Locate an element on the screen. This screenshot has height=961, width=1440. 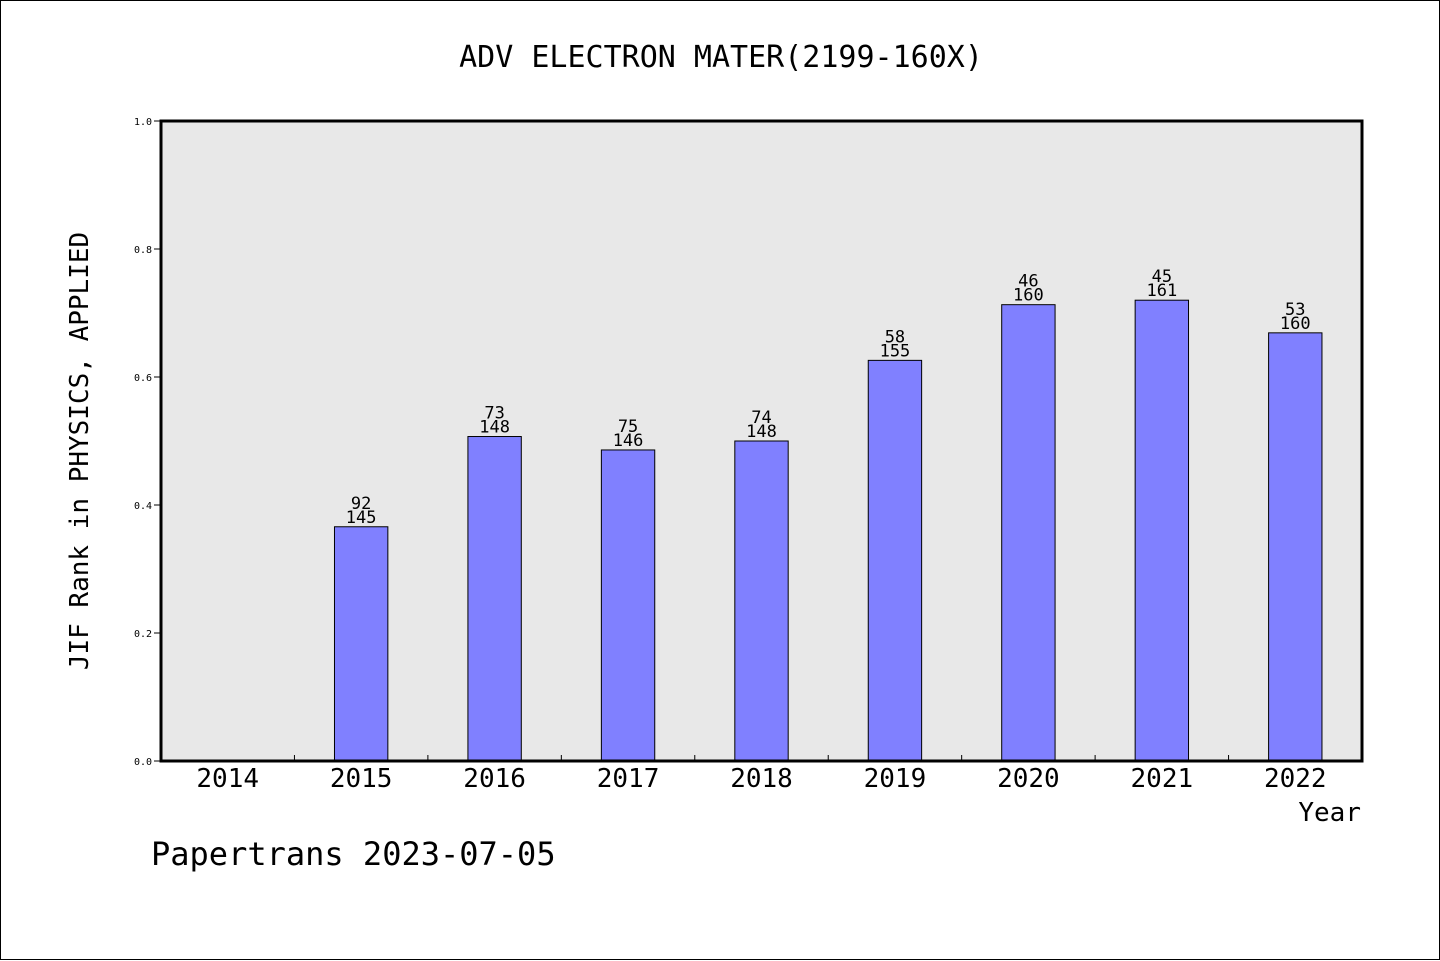
bar-rank-label: 74 is located at coordinates (761, 418).